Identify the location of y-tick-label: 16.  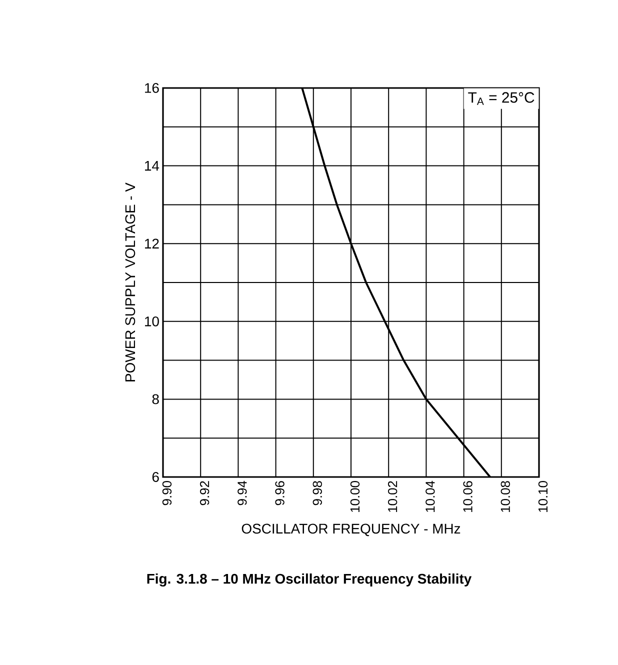
(152, 88).